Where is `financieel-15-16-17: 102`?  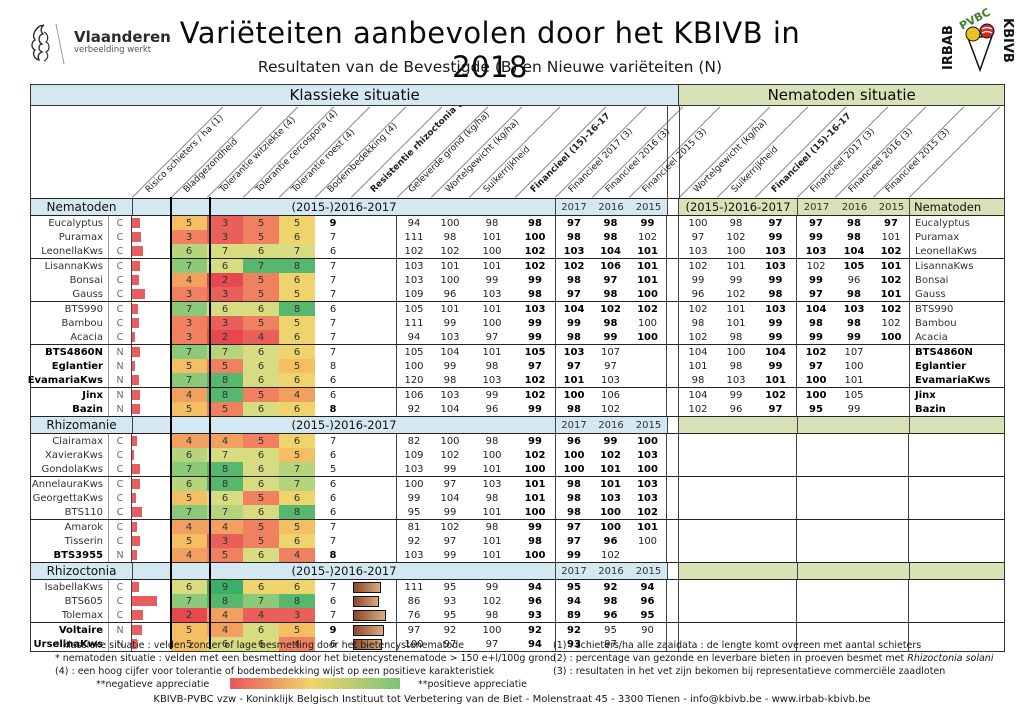 financieel-15-16-17: 102 is located at coordinates (535, 395).